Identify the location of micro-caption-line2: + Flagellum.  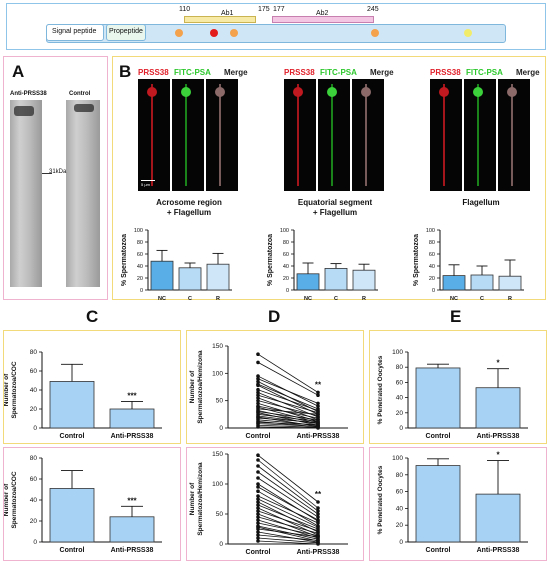
(189, 212).